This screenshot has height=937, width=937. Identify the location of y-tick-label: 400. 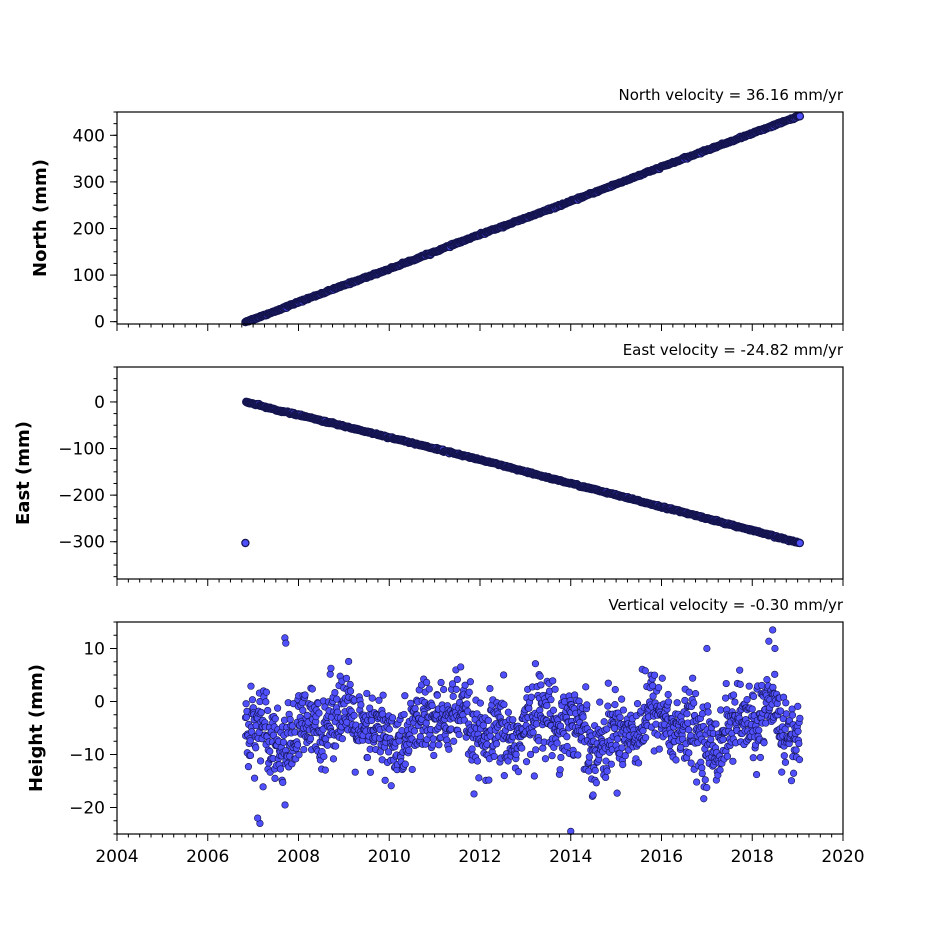
(89, 136).